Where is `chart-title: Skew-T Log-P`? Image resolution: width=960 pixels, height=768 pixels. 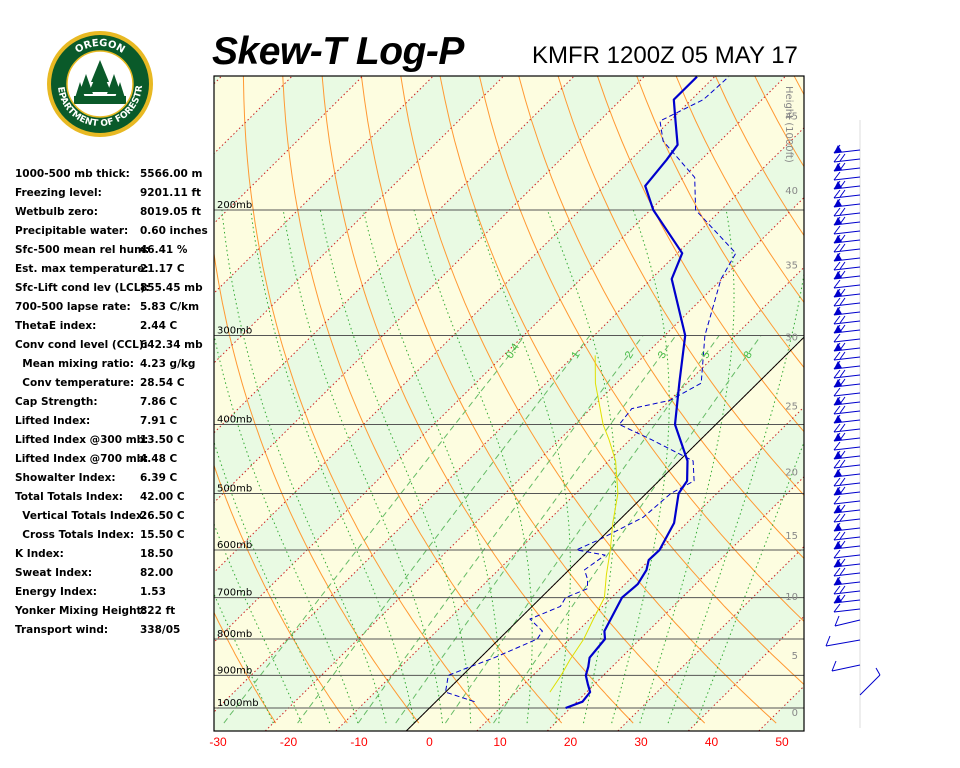 chart-title: Skew-T Log-P is located at coordinates (338, 51).